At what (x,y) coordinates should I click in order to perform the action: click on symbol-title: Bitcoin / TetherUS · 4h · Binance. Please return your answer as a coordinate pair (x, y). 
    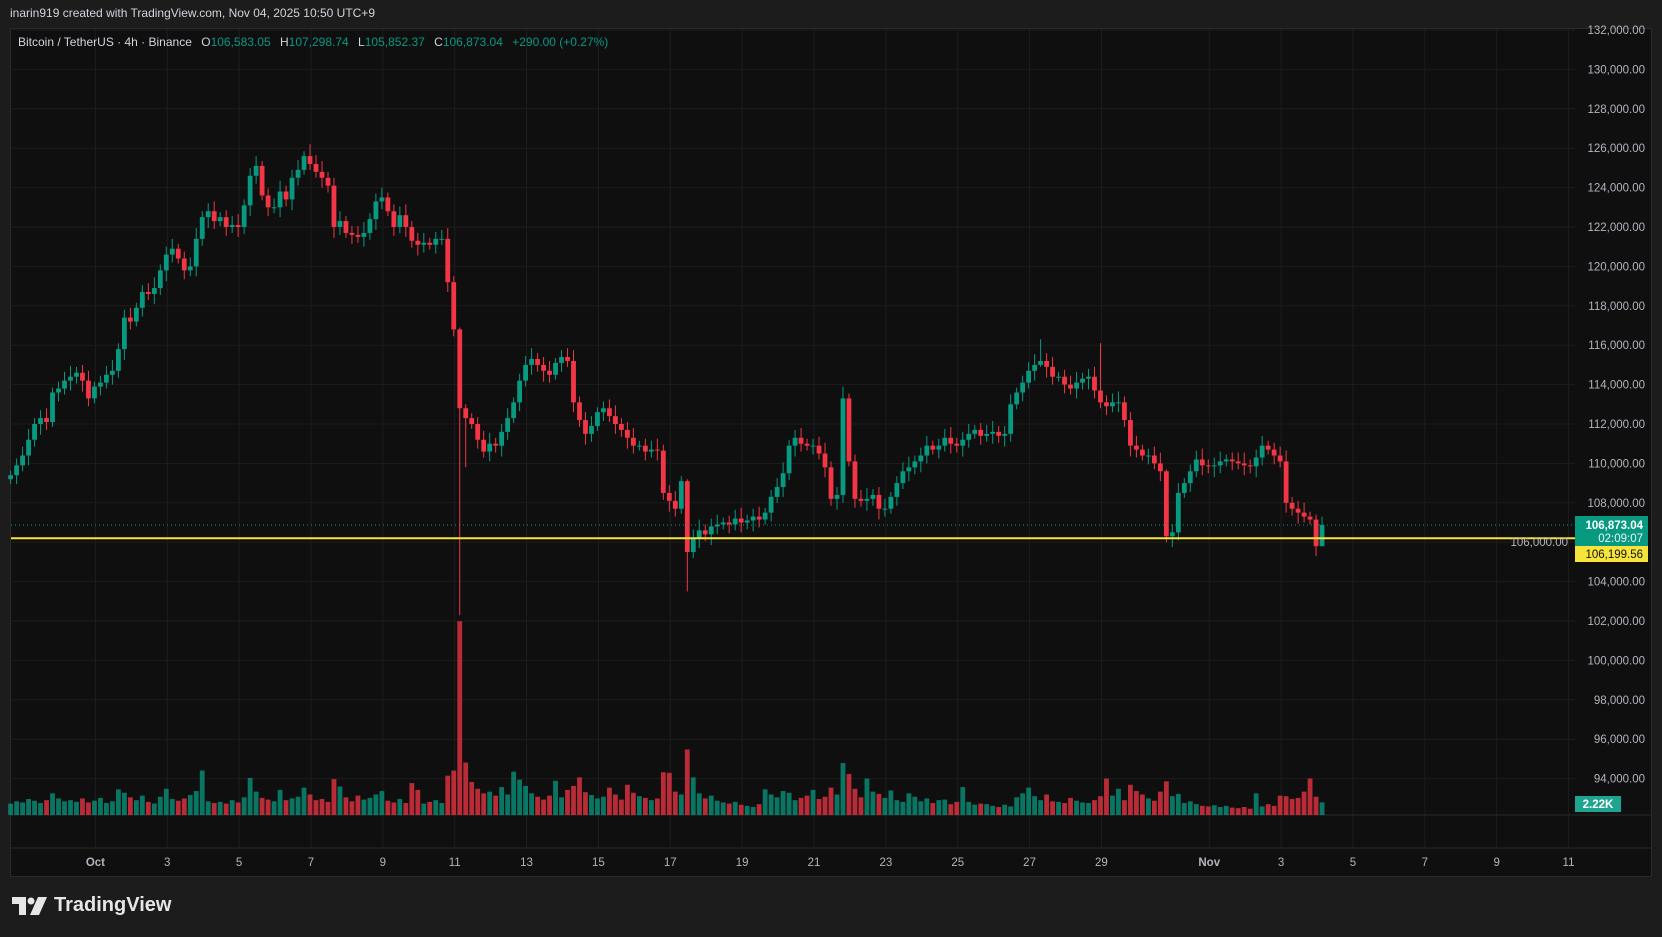
    Looking at the image, I should click on (105, 42).